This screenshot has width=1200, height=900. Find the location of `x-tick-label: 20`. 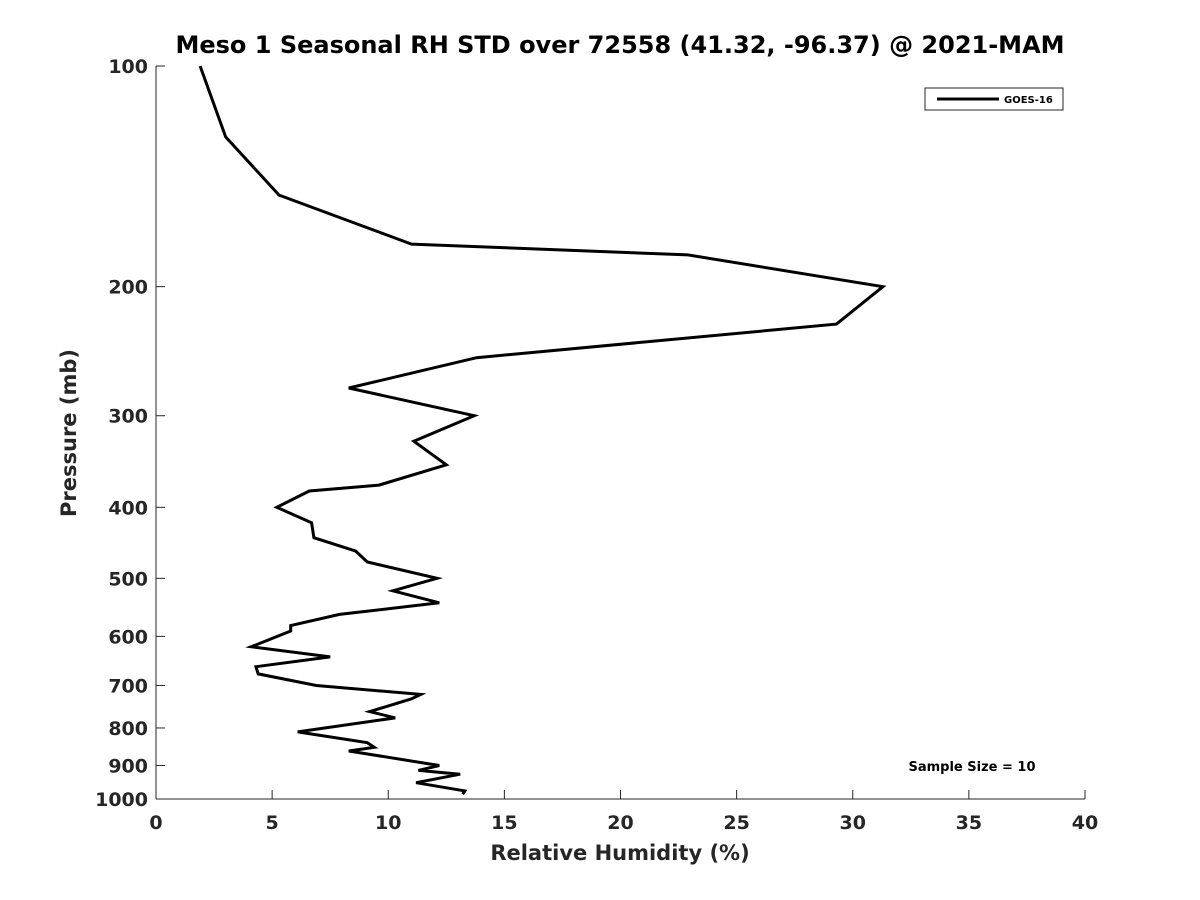

x-tick-label: 20 is located at coordinates (620, 823).